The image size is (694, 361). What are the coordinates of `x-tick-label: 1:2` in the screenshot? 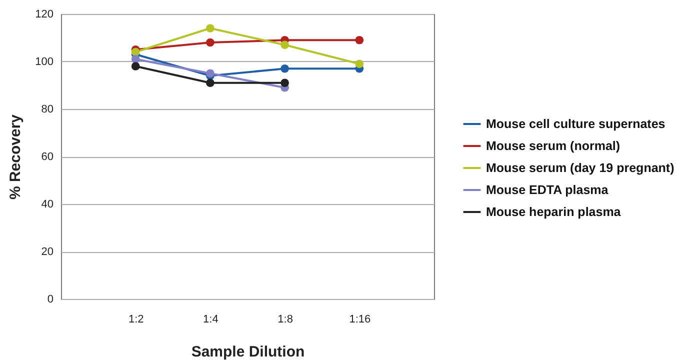 It's located at (136, 320).